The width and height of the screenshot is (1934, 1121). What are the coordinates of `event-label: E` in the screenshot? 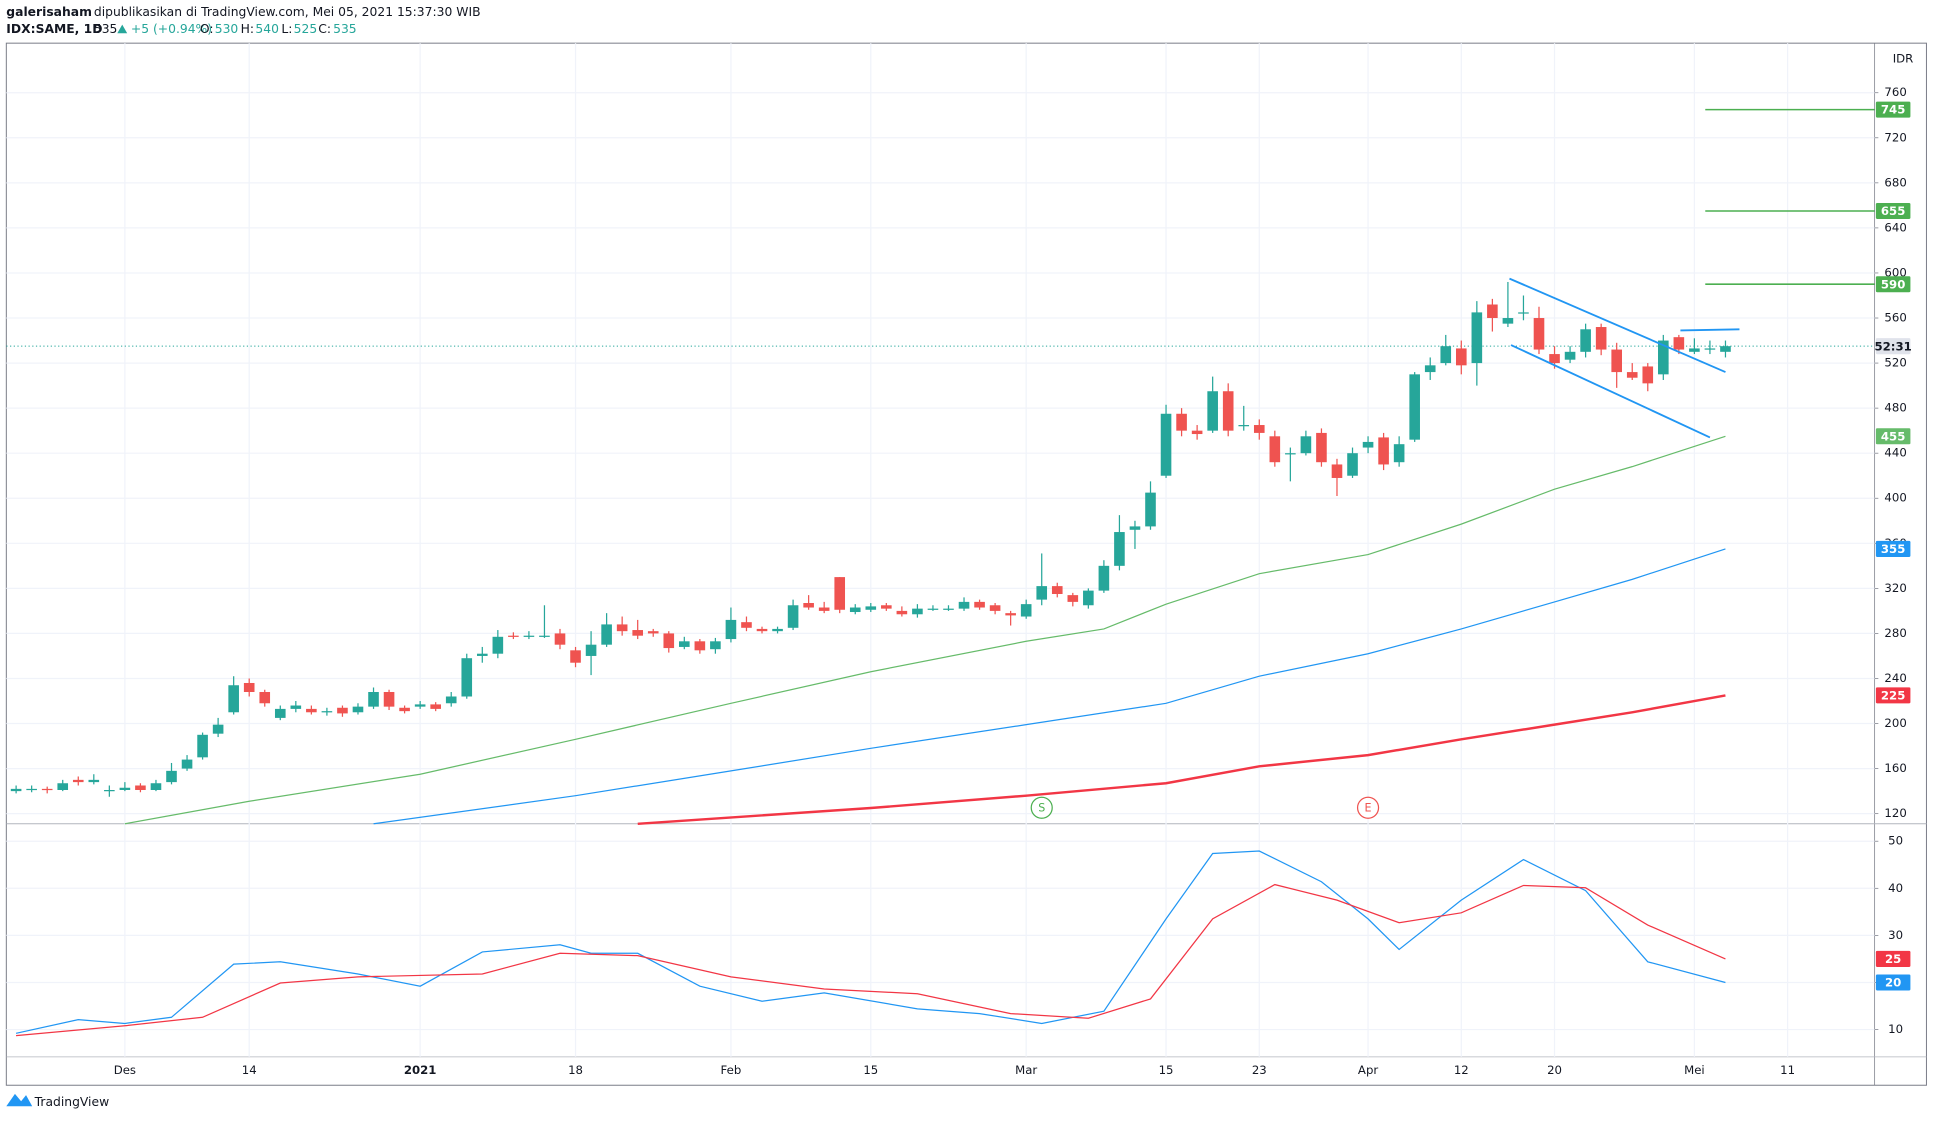 It's located at (1368, 807).